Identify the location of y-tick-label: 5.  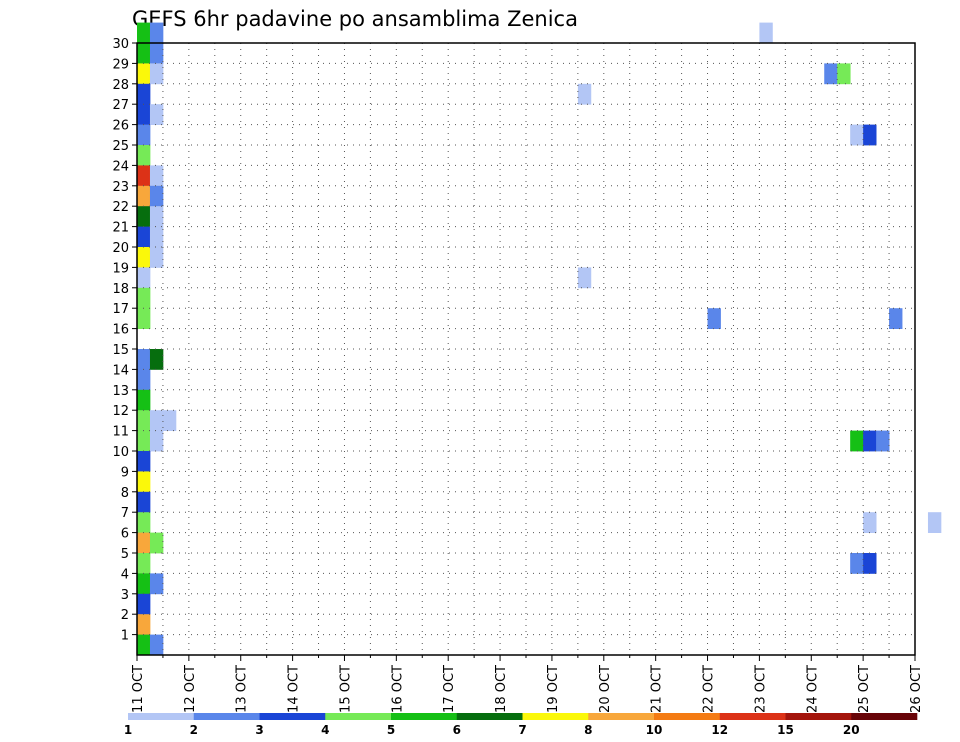
(125, 554).